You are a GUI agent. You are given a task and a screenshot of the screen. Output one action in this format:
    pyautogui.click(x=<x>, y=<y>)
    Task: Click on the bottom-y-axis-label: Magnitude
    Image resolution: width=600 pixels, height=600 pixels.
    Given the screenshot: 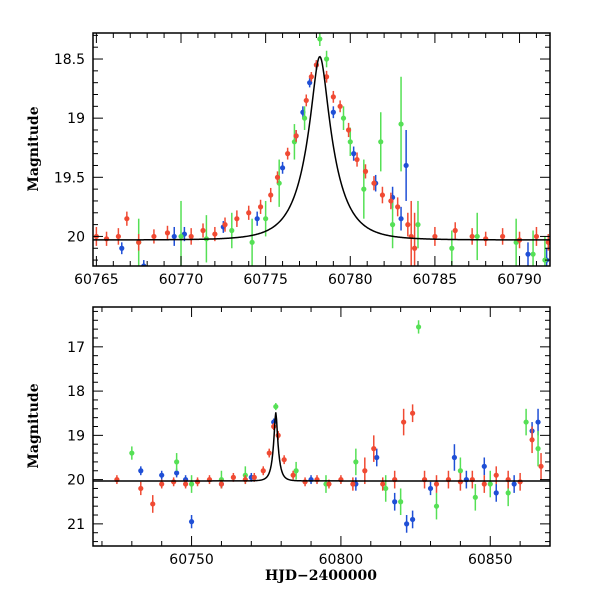 What is the action you would take?
    pyautogui.click(x=34, y=425)
    